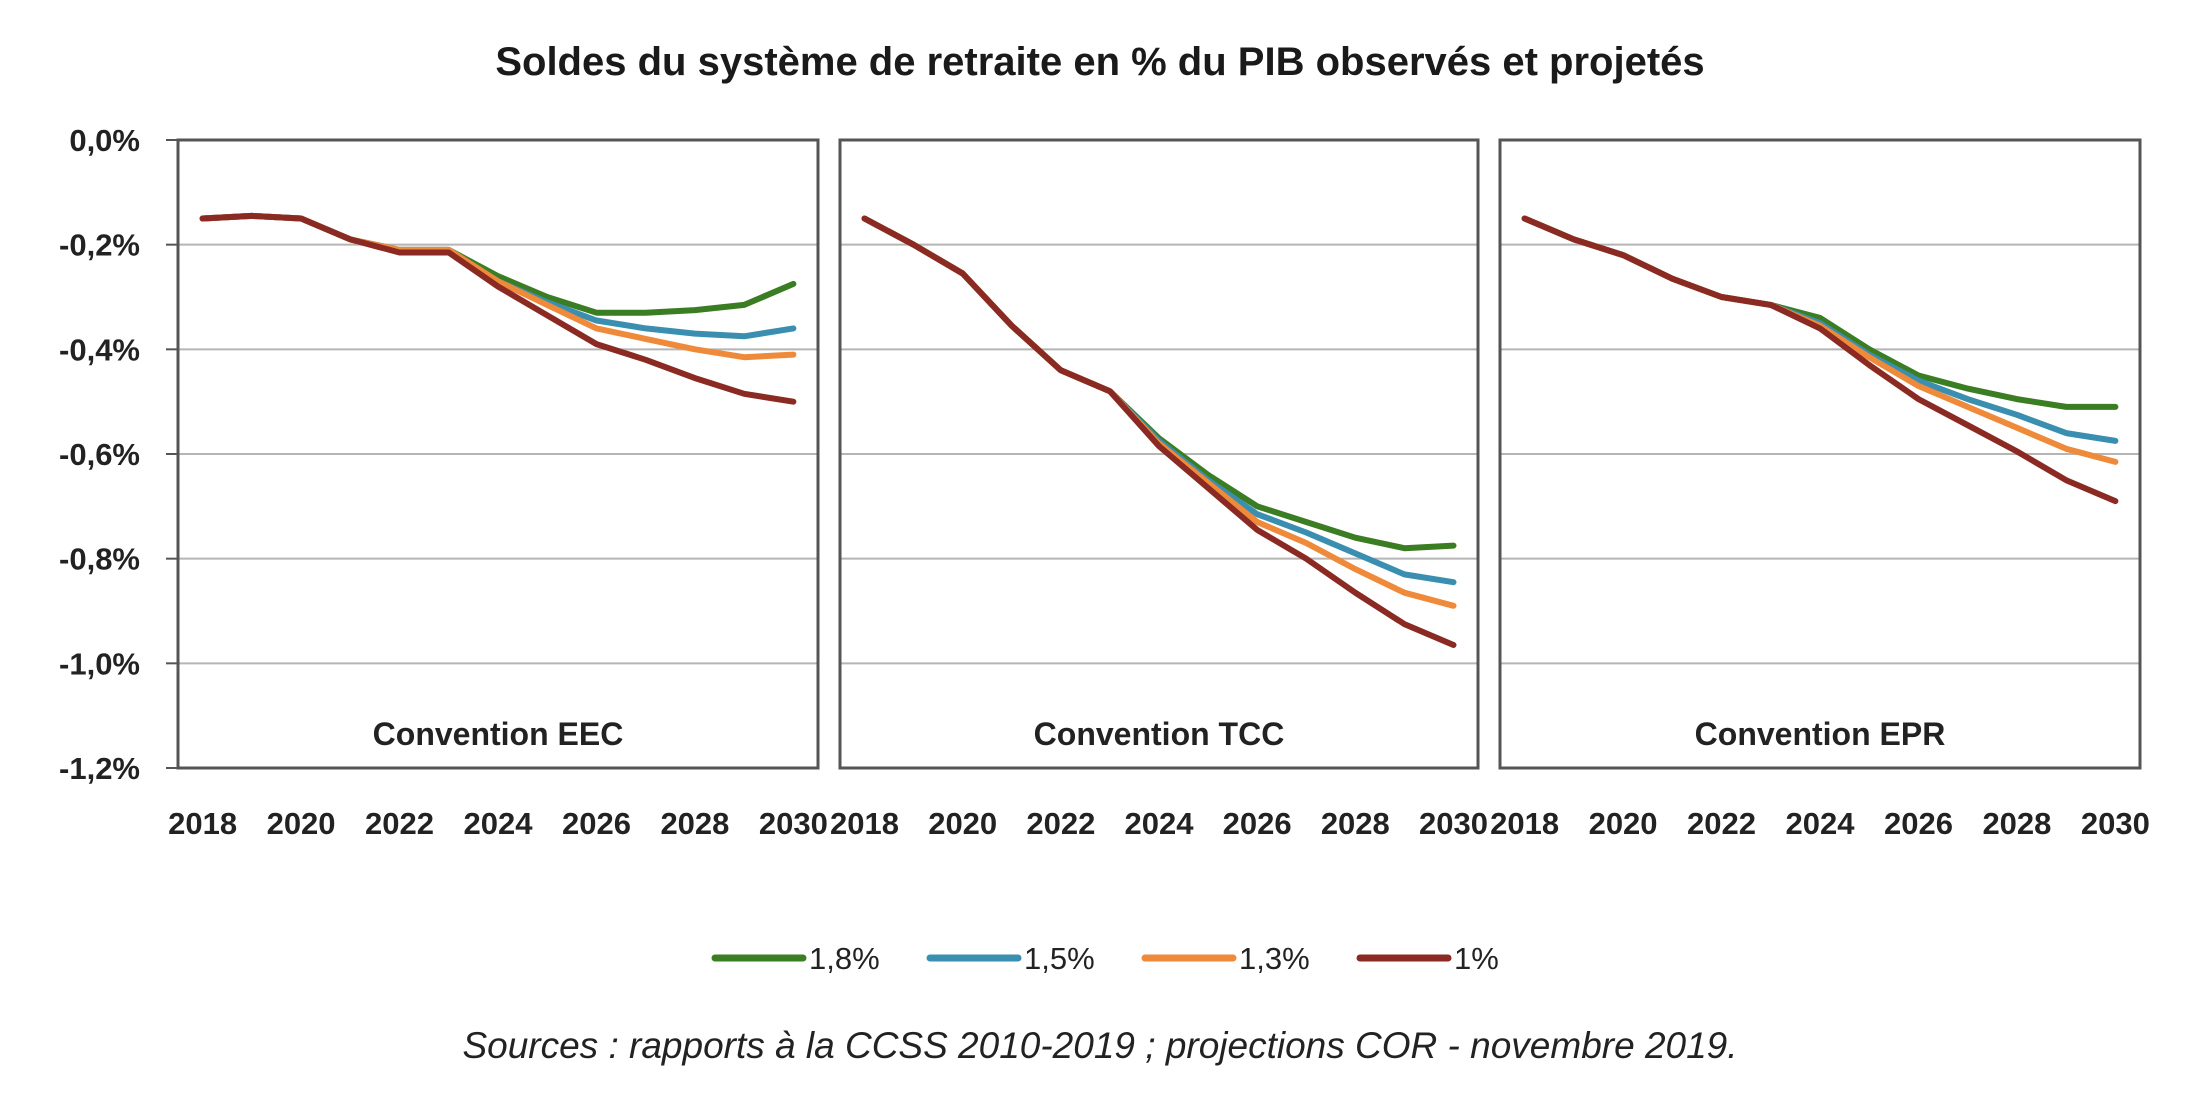 The height and width of the screenshot is (1095, 2200). Describe the element at coordinates (99, 349) in the screenshot. I see `y-tick-label: -0,4%` at that location.